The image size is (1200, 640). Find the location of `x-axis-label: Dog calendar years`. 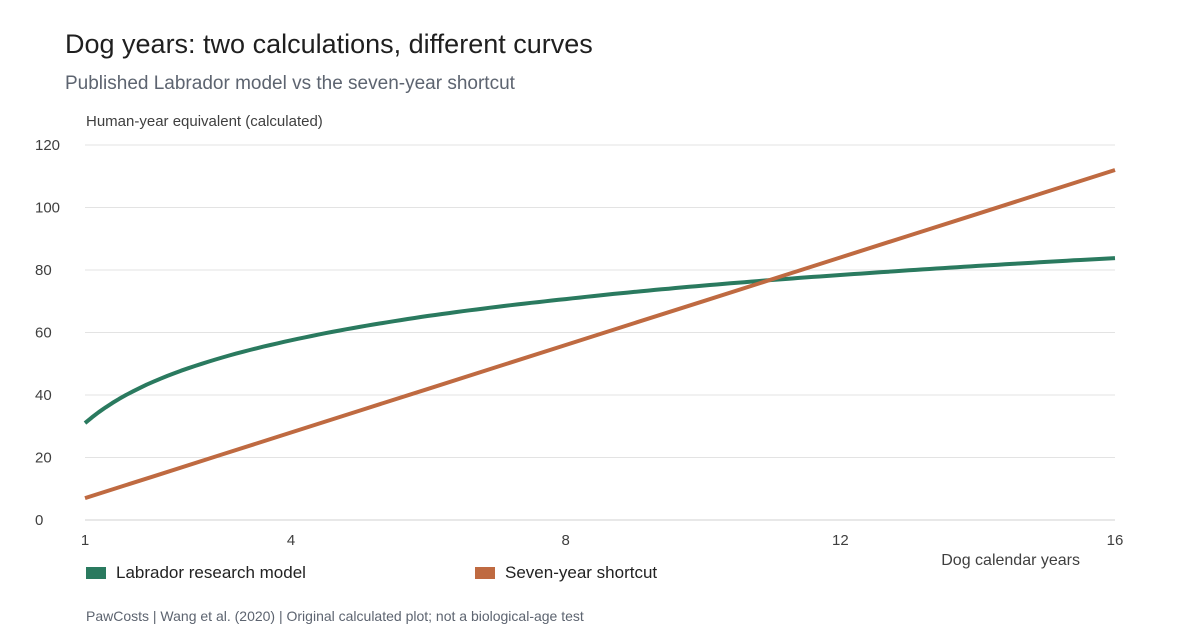

x-axis-label: Dog calendar years is located at coordinates (1010, 560).